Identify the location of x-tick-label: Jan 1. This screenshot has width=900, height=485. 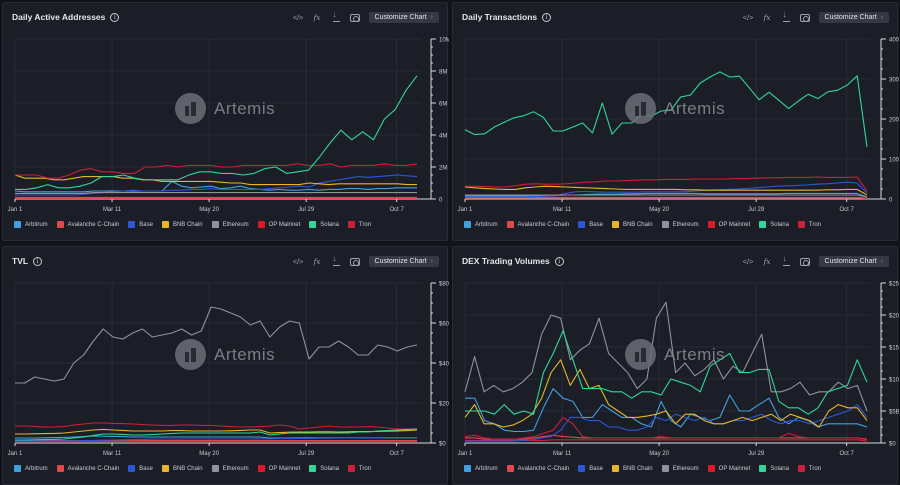
(15, 210).